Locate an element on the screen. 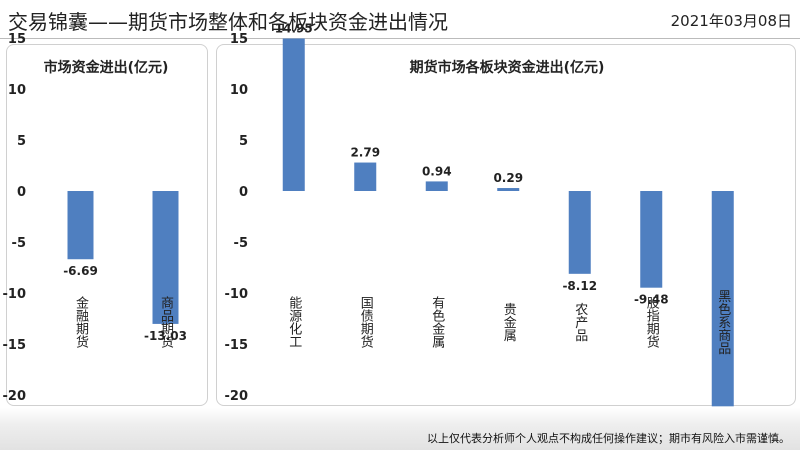 This screenshot has width=800, height=450. header-divider is located at coordinates (400, 38).